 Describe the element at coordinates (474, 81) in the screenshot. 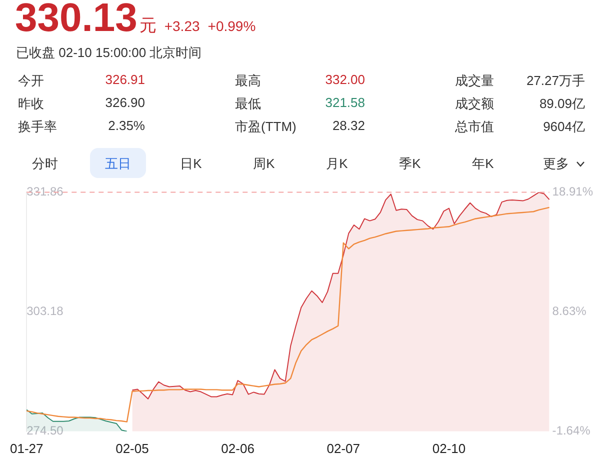

I see `text: 成交量` at that location.